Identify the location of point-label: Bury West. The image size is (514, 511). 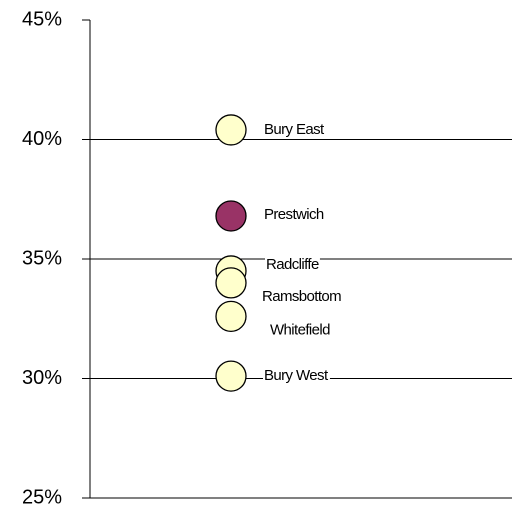
(296, 375).